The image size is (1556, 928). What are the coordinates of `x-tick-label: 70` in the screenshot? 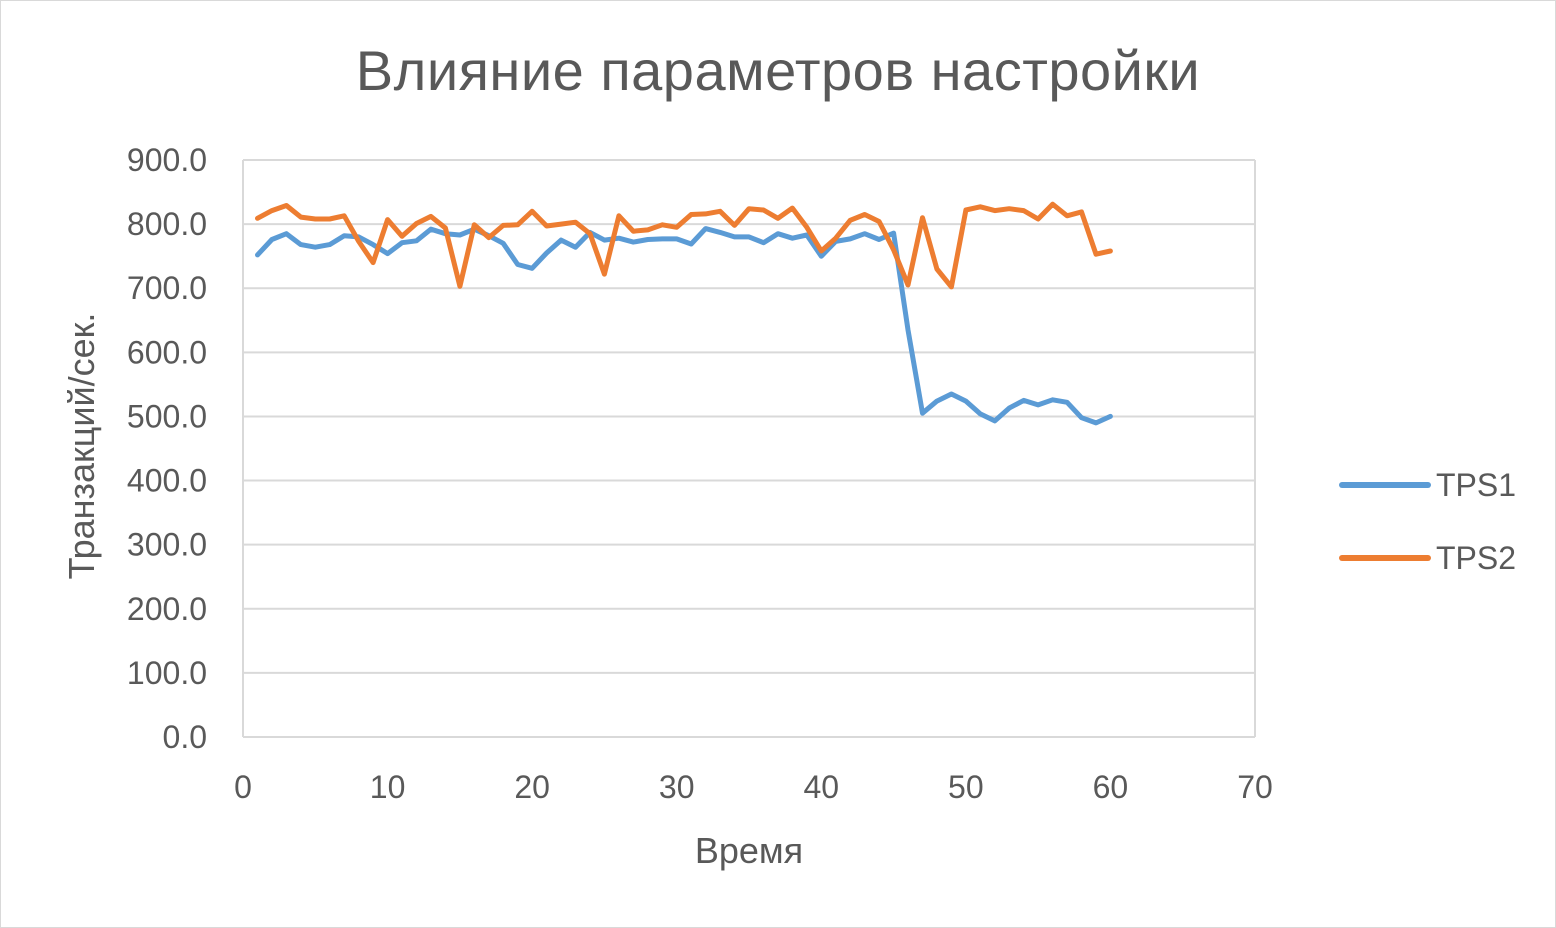 It's located at (1255, 787).